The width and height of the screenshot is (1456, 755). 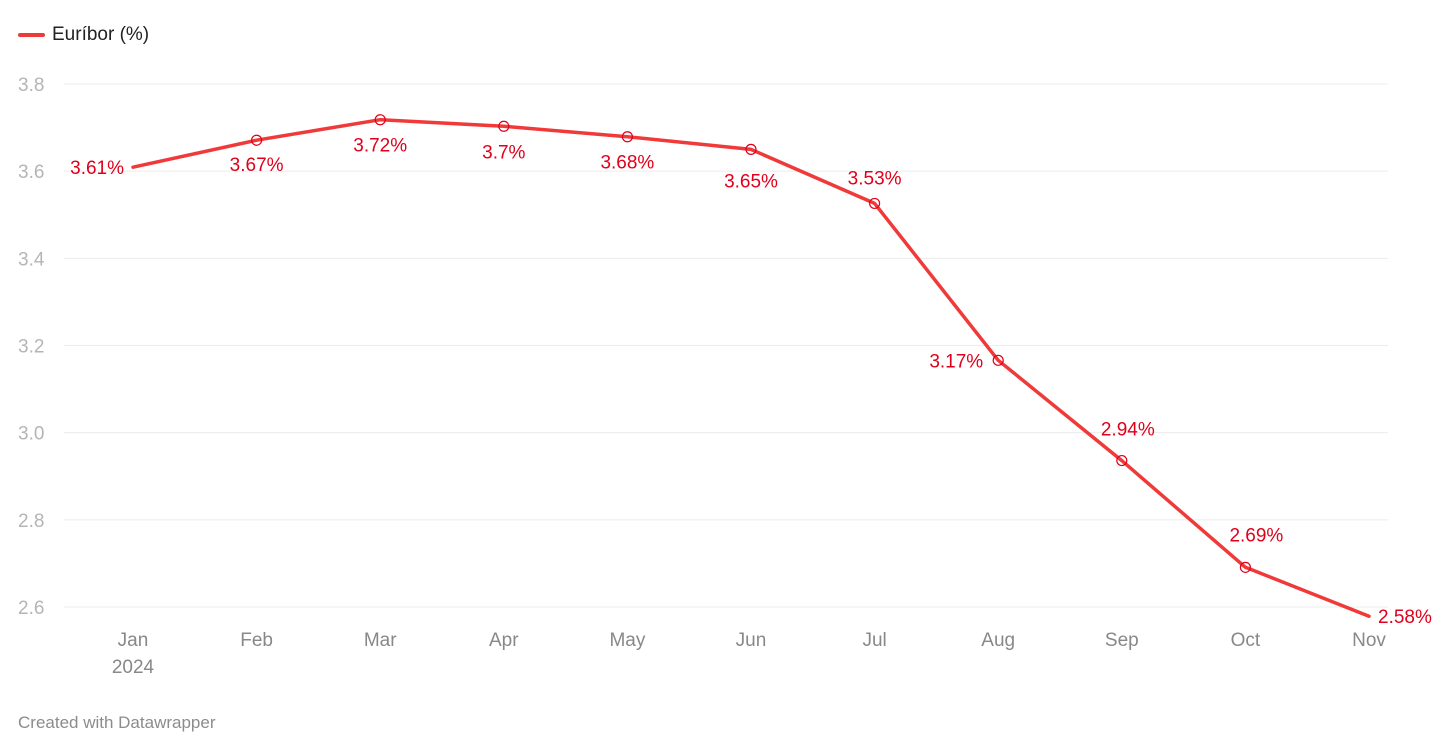 I want to click on data-label: 2.69%, so click(x=1256, y=535).